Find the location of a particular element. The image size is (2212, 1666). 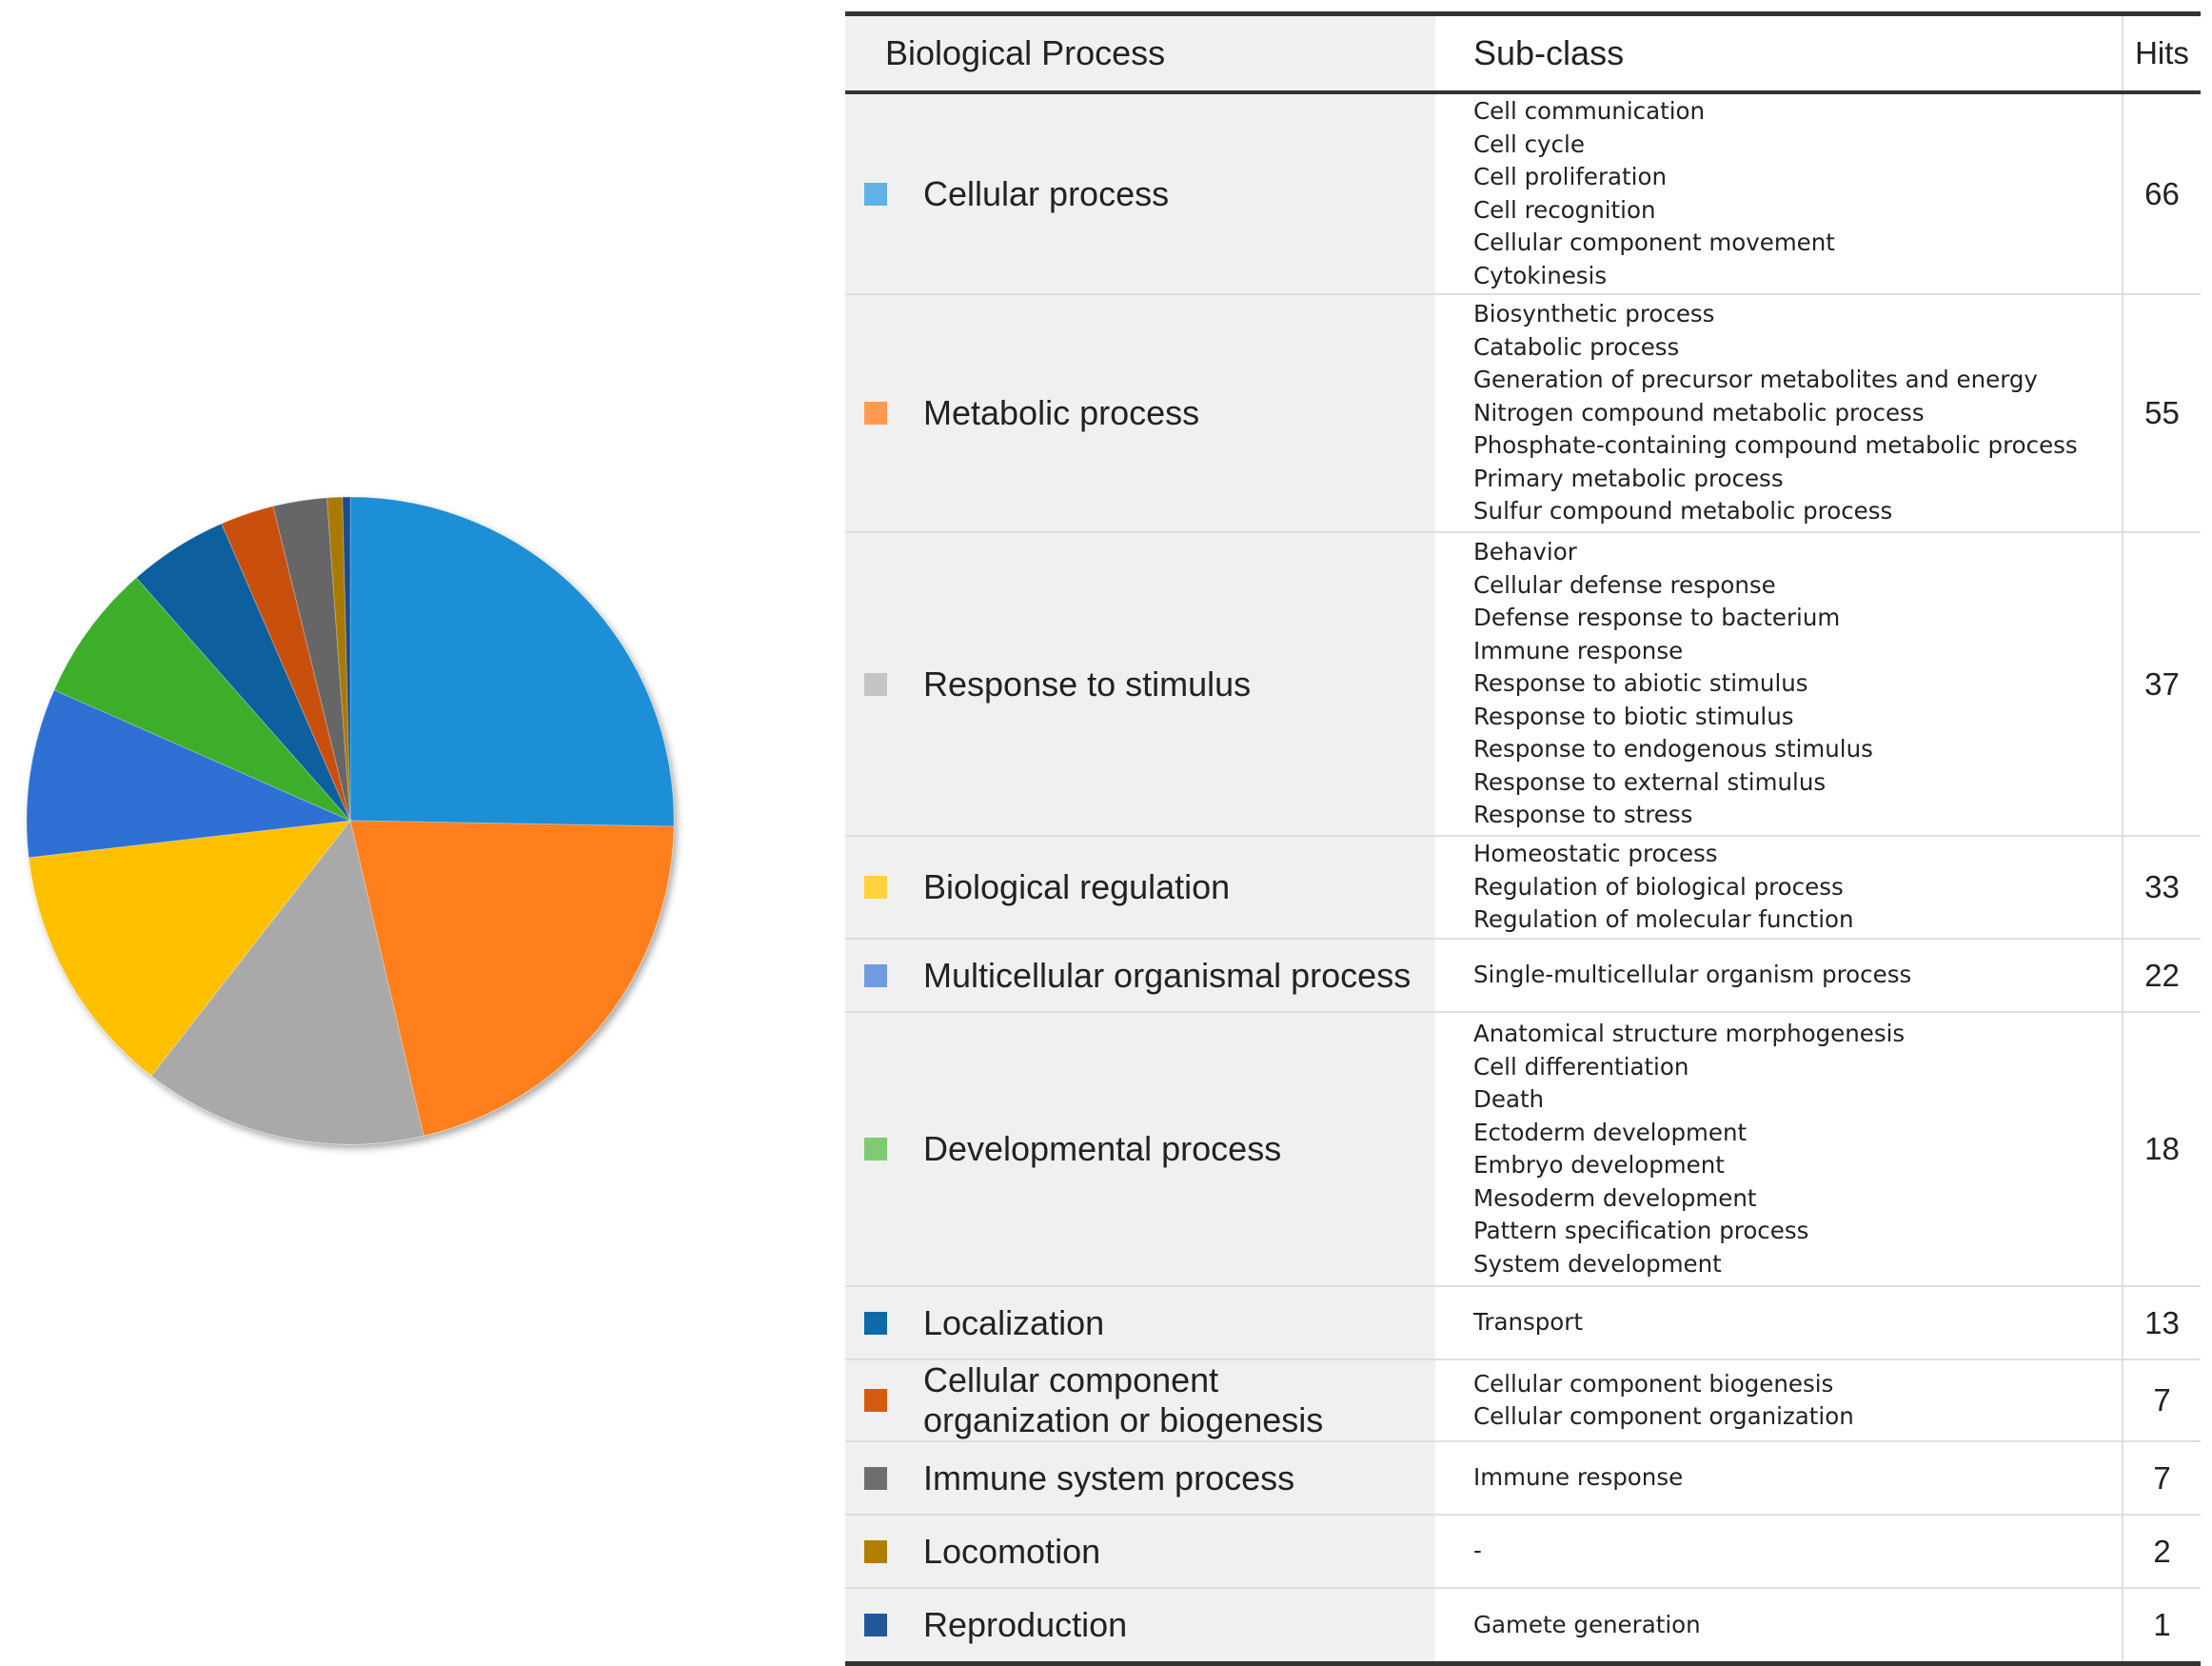

subclass-item: Cell cycle is located at coordinates (1529, 143).